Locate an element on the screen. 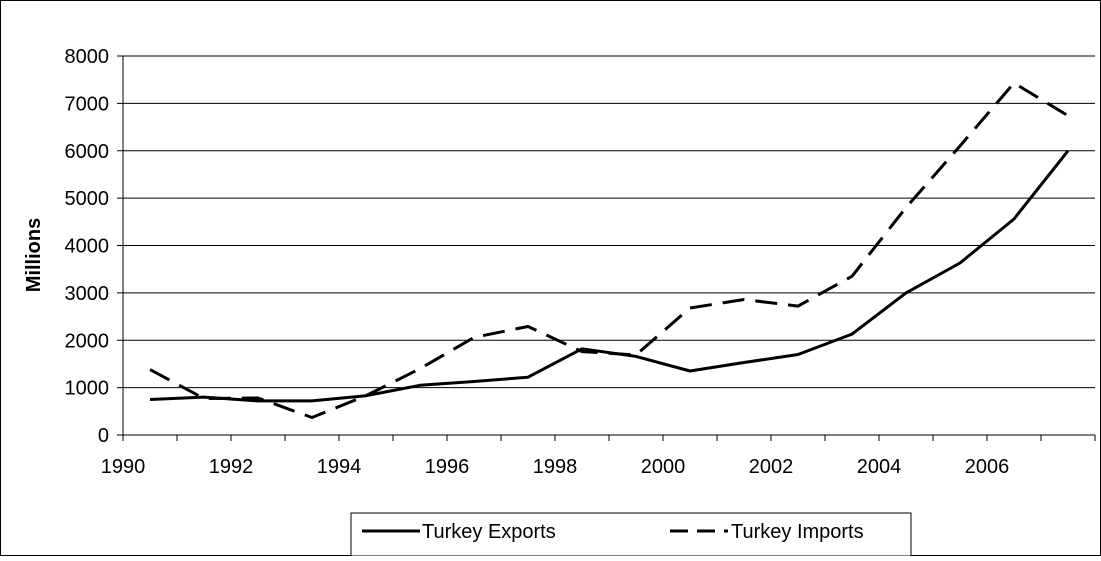 The width and height of the screenshot is (1101, 561). x-tick-label: 1990 is located at coordinates (123, 467).